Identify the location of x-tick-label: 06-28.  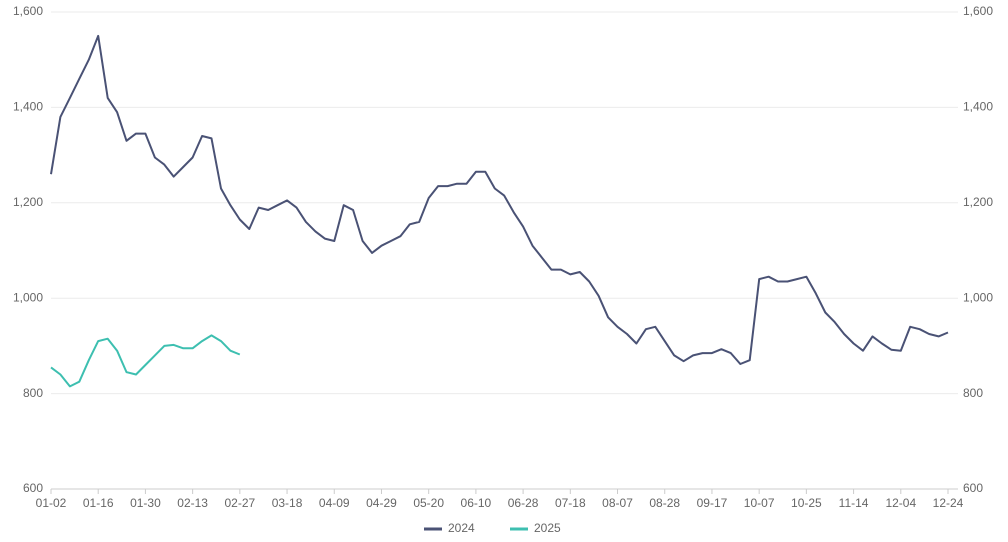
(523, 503).